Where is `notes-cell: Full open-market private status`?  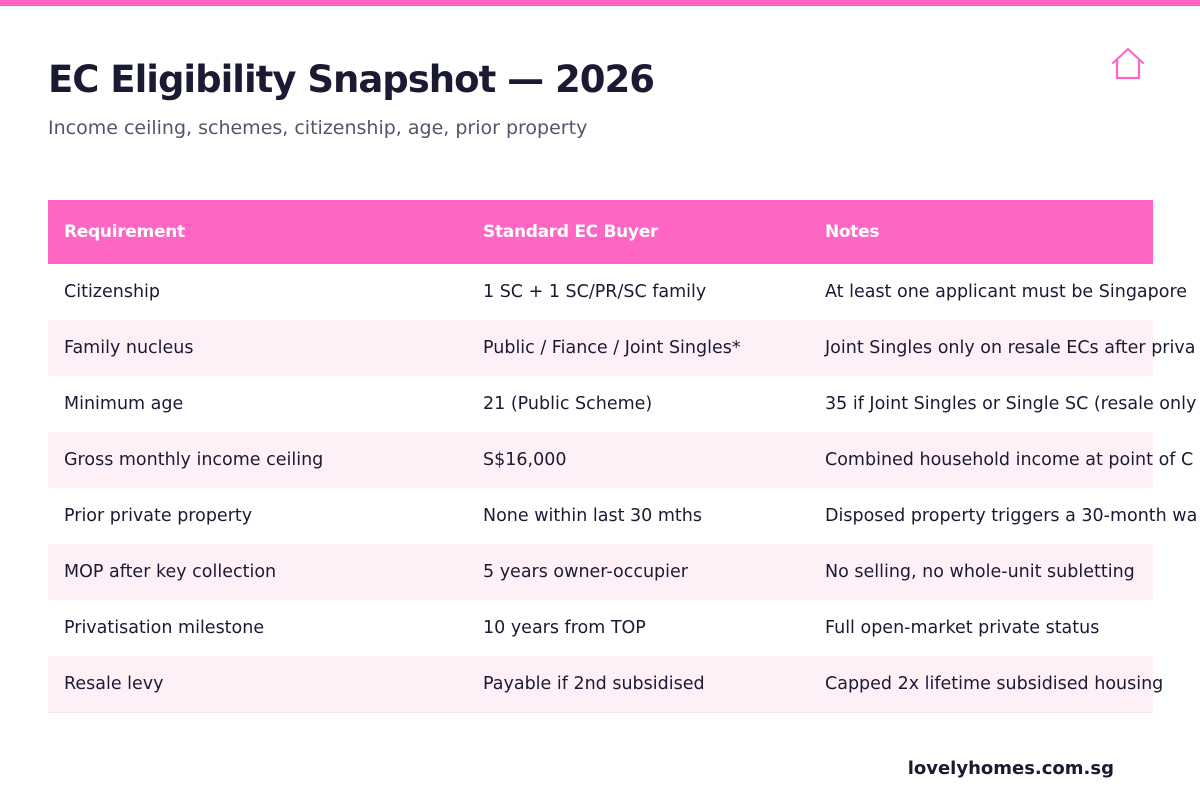 notes-cell: Full open-market private status is located at coordinates (962, 628).